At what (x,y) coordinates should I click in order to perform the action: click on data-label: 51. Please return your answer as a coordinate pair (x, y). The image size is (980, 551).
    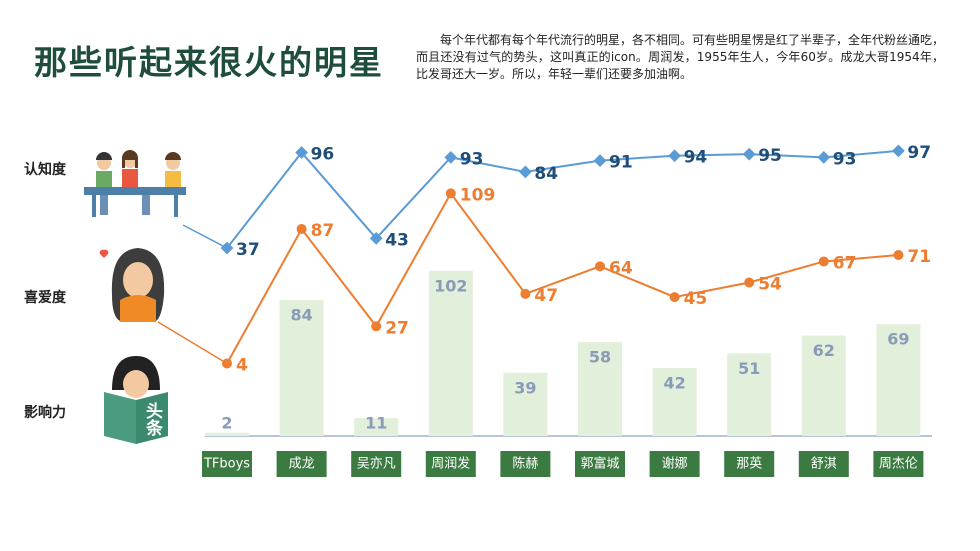
    Looking at the image, I should click on (749, 368).